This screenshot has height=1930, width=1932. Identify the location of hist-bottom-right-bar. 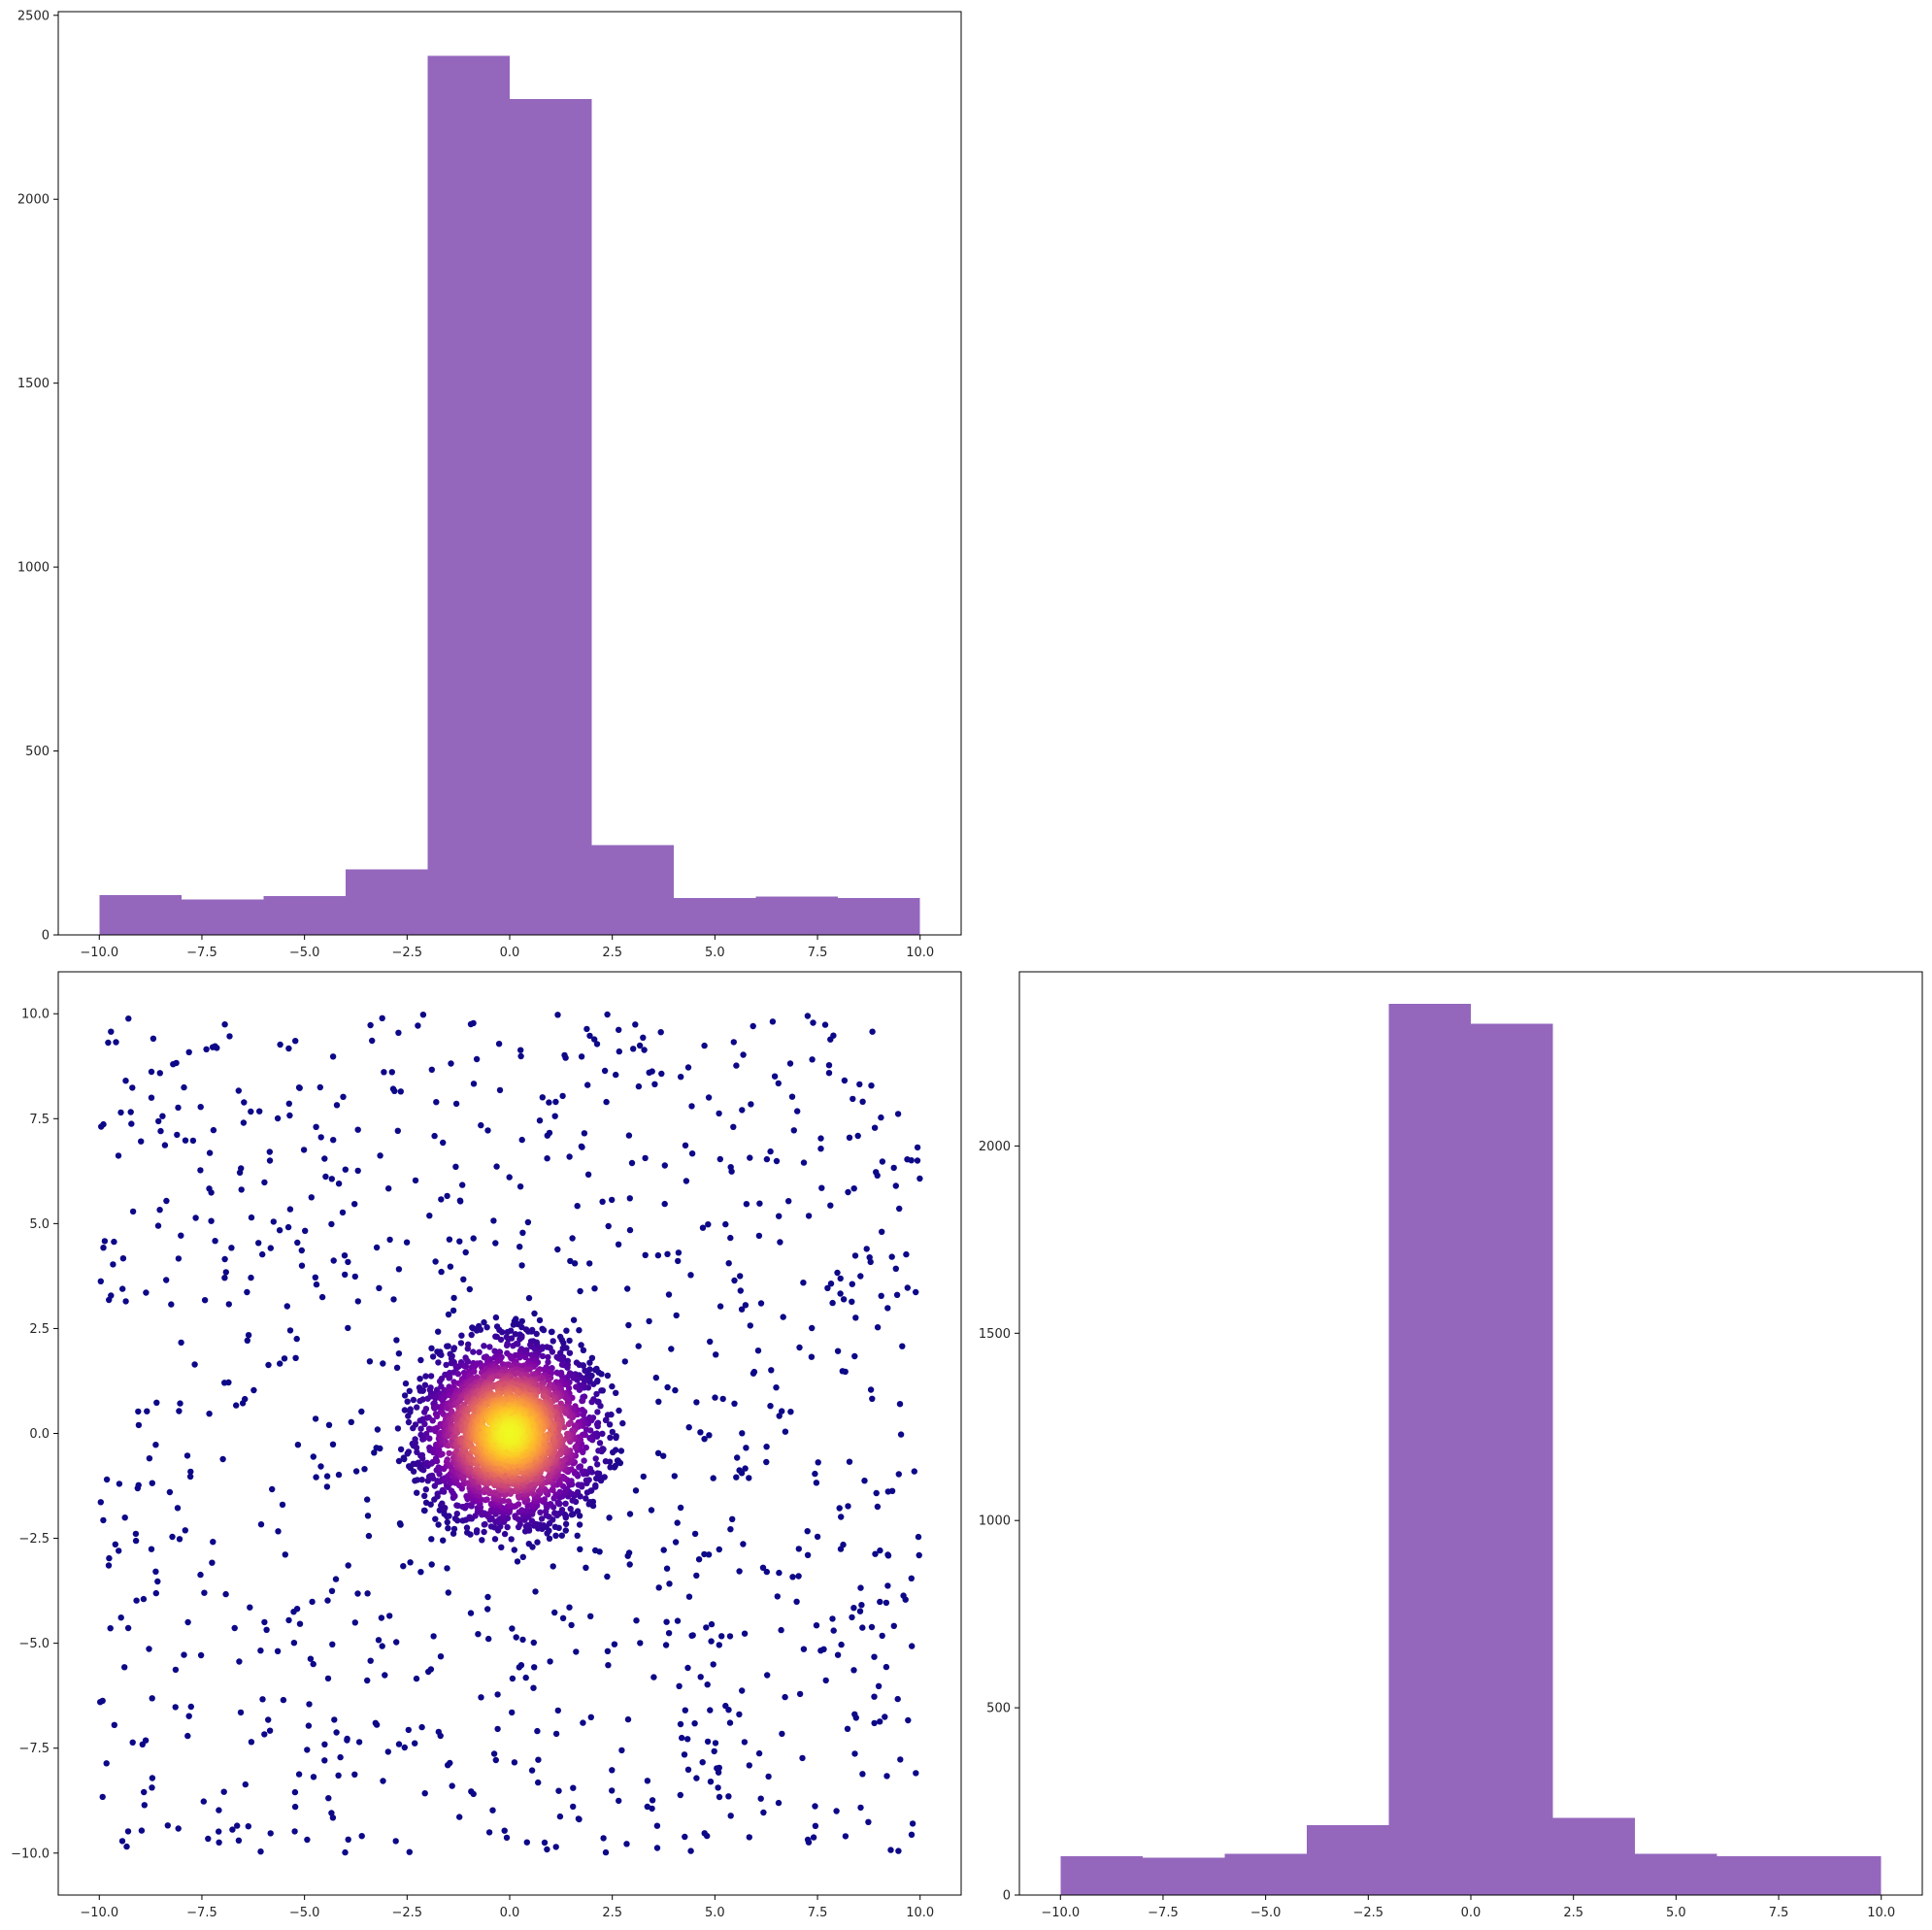
(1512, 1459).